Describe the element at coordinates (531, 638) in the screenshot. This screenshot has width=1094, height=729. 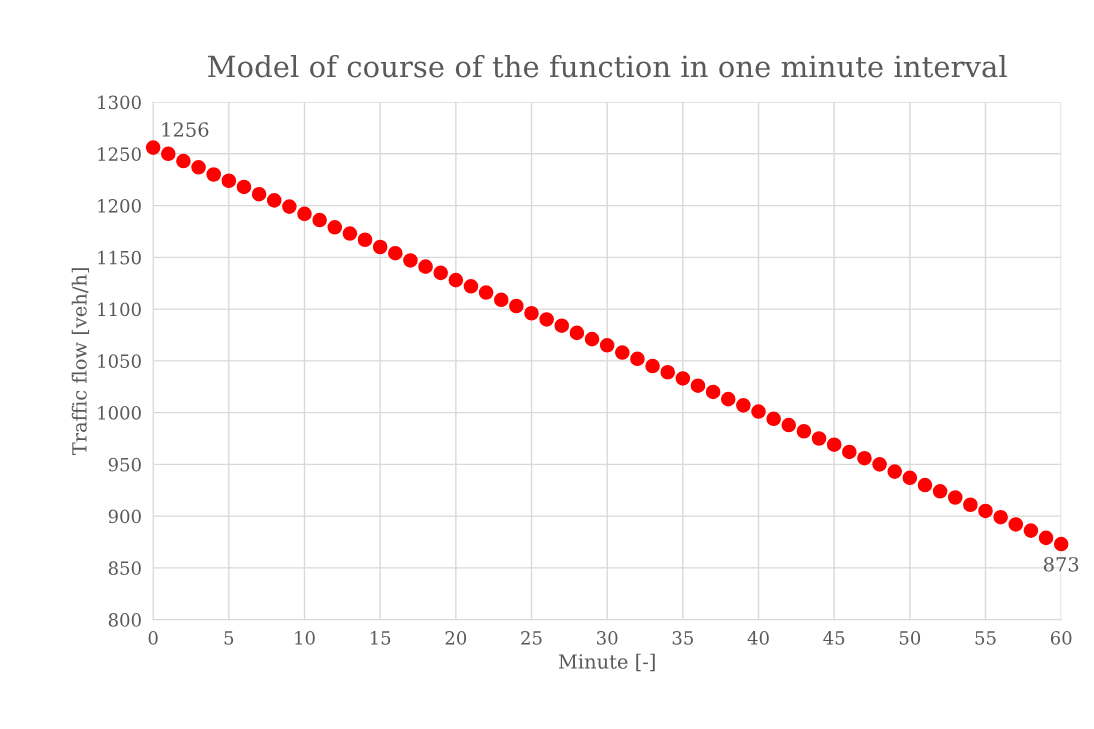
I see `x-tick-label: 25` at that location.